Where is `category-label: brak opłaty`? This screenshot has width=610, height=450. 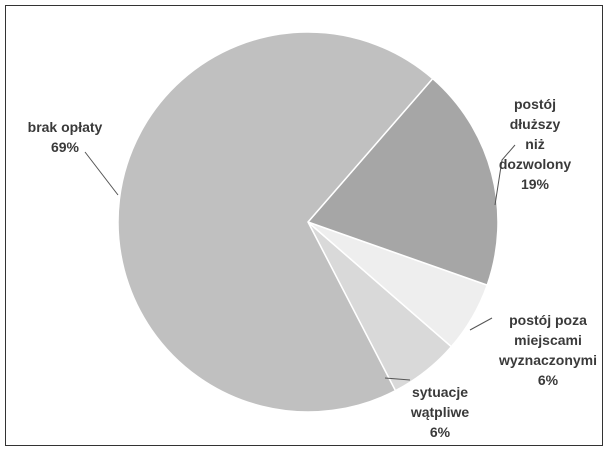 category-label: brak opłaty is located at coordinates (65, 127).